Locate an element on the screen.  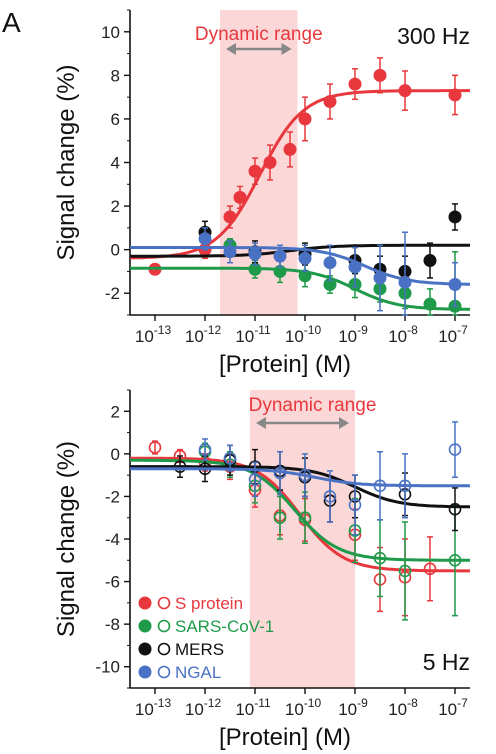
x-tick-label: 10⁻⁹ is located at coordinates (353, 707).